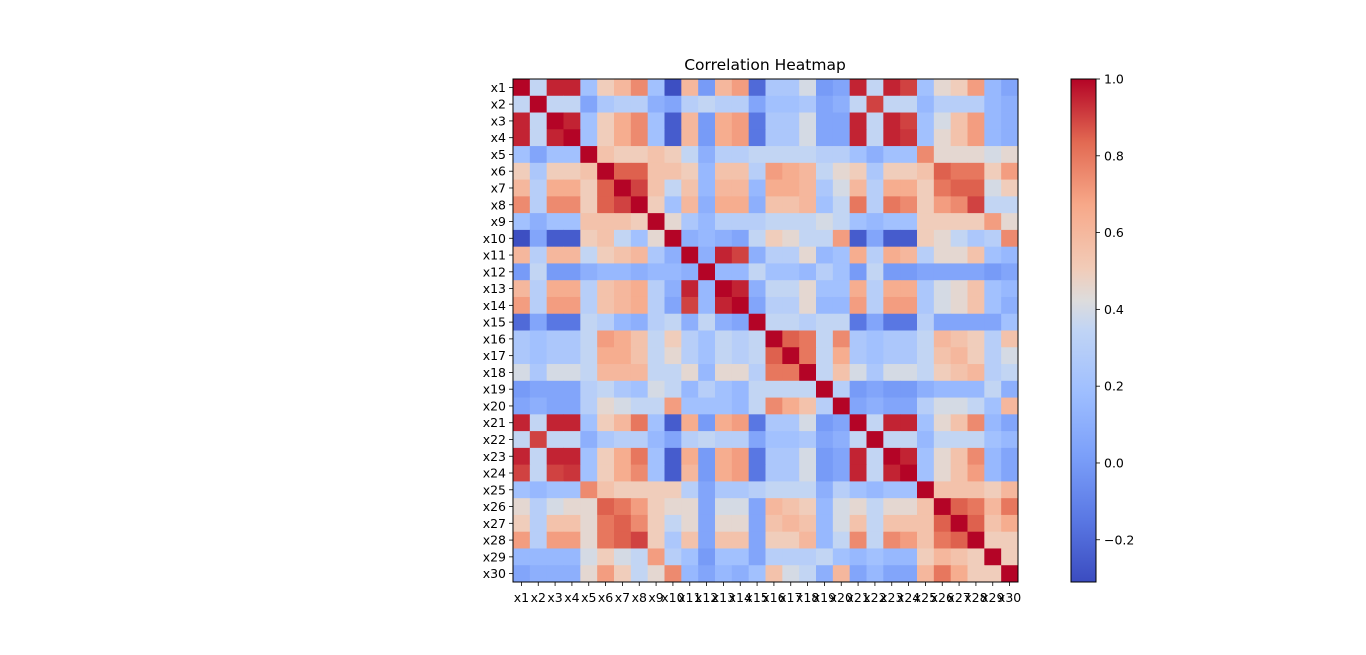  What do you see at coordinates (494, 540) in the screenshot?
I see `y-tick-label: x28` at bounding box center [494, 540].